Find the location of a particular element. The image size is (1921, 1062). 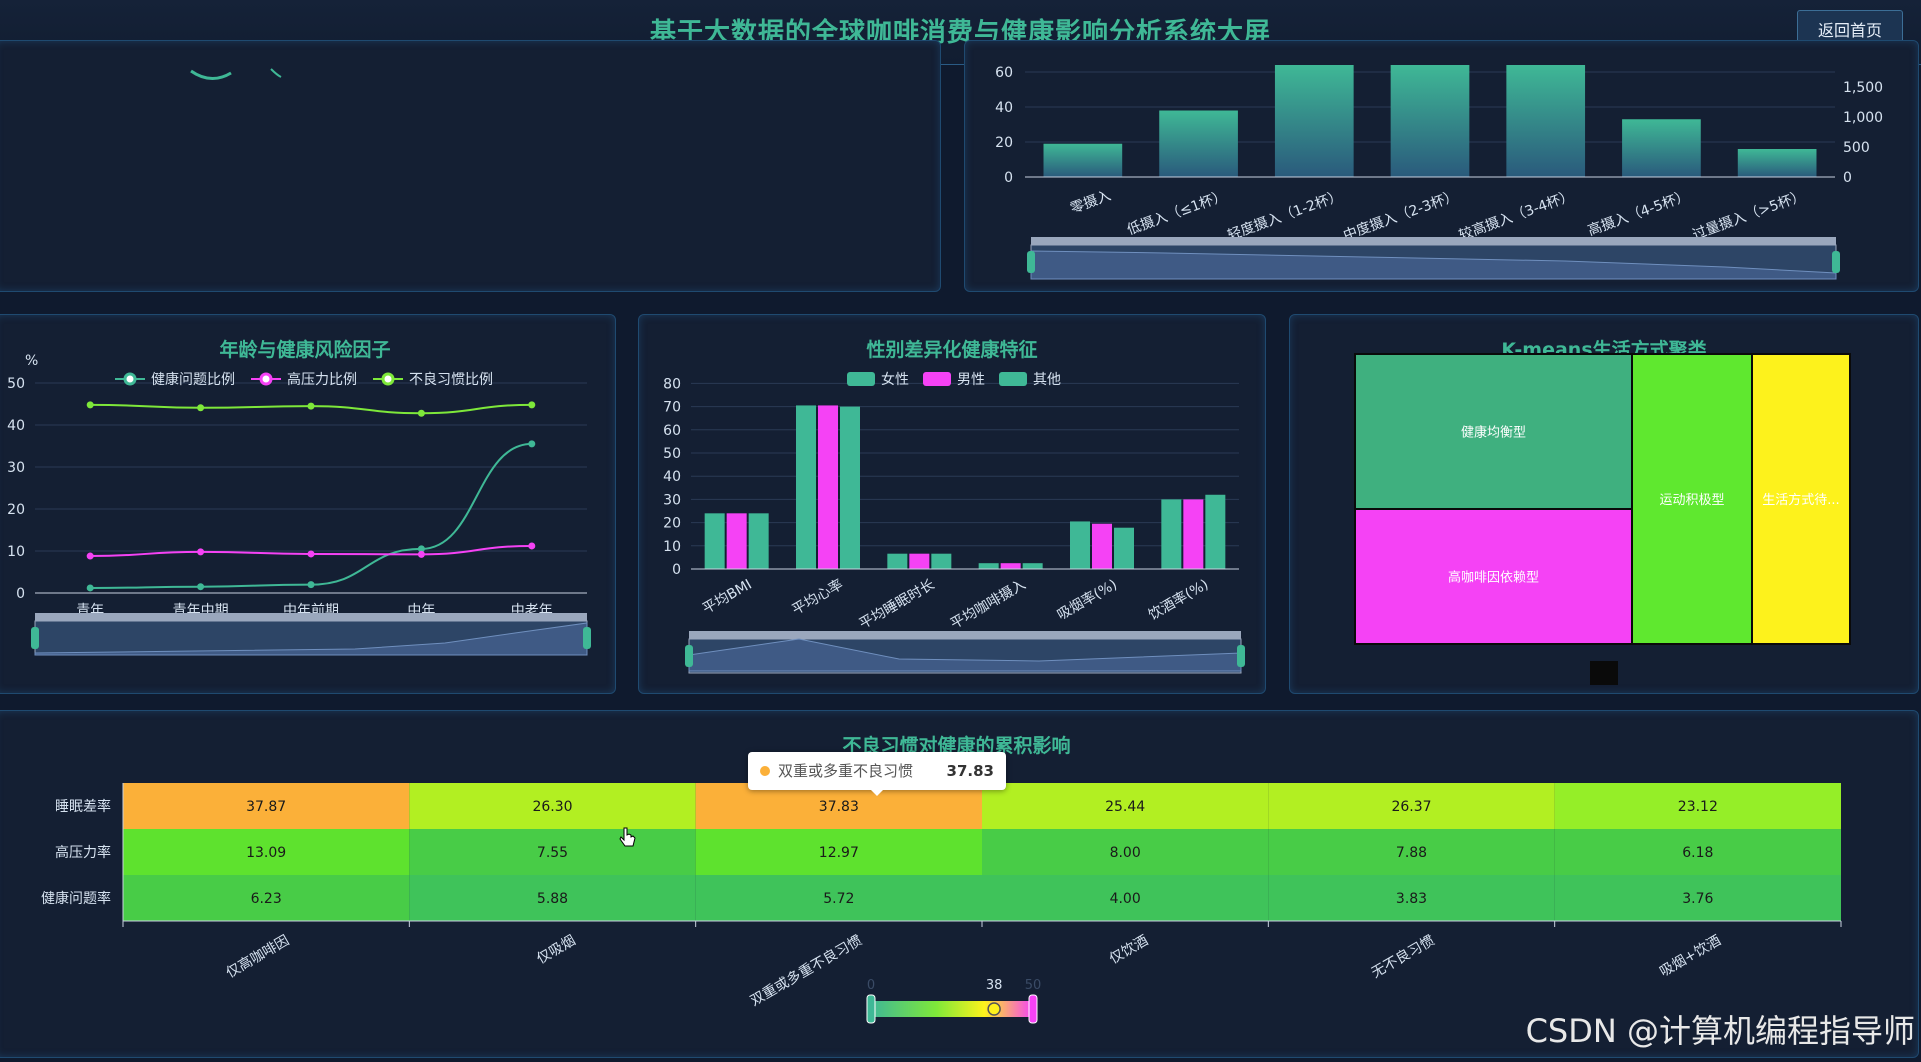

age-unit-label: % is located at coordinates (31, 361).